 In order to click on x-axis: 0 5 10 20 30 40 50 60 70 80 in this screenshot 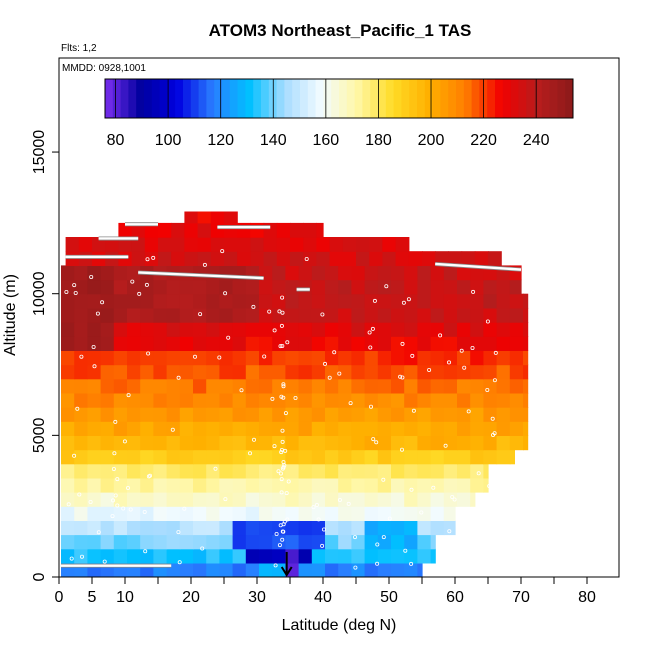, I will do `click(325, 591)`.